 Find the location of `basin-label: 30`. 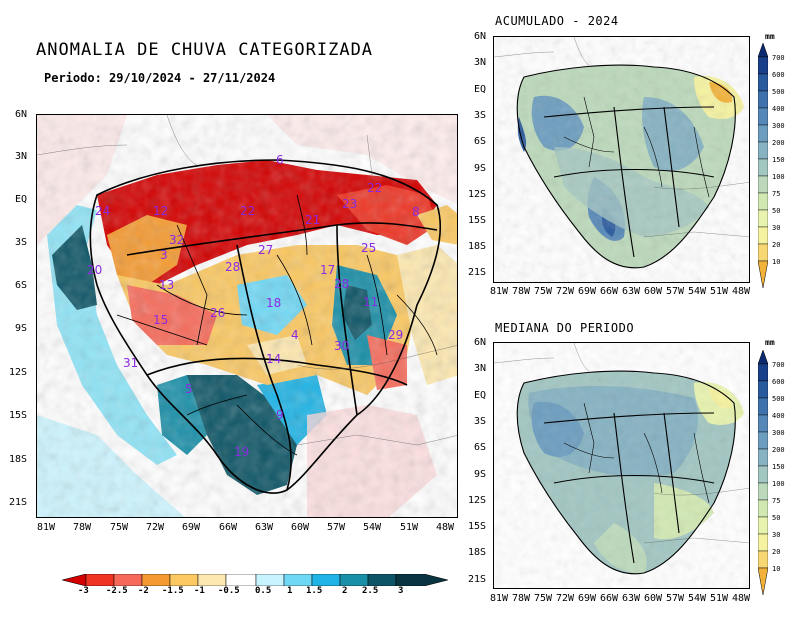

basin-label: 30 is located at coordinates (342, 346).